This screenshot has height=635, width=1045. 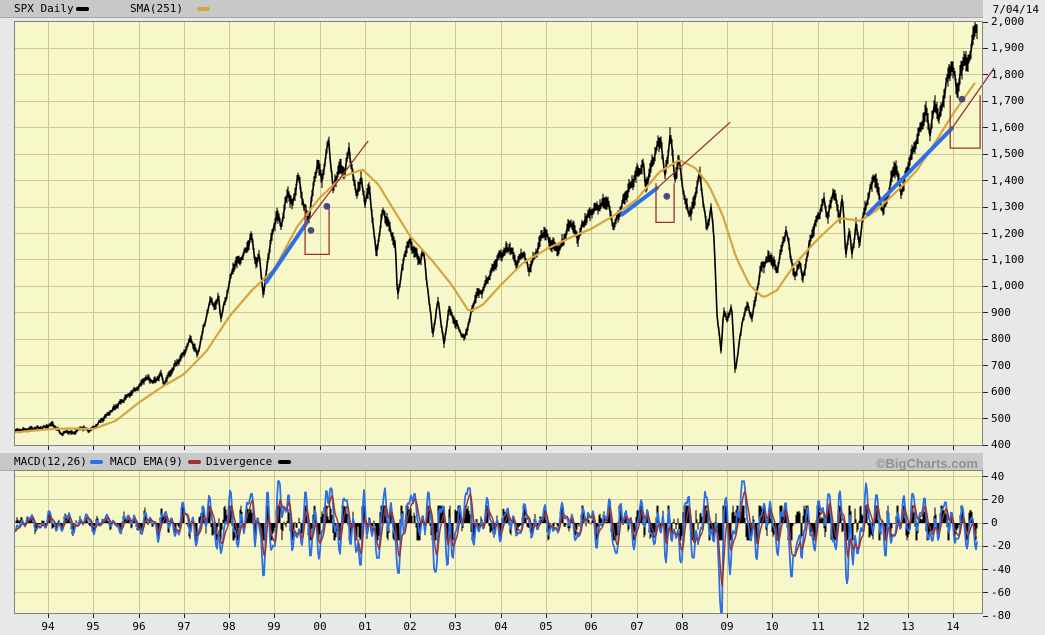 I want to click on divergence-label: Divergence, so click(x=239, y=461).